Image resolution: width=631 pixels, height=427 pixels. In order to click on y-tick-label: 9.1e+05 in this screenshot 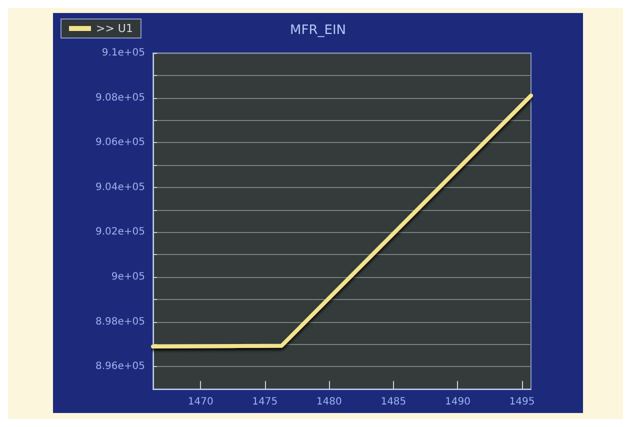, I will do `click(123, 53)`.